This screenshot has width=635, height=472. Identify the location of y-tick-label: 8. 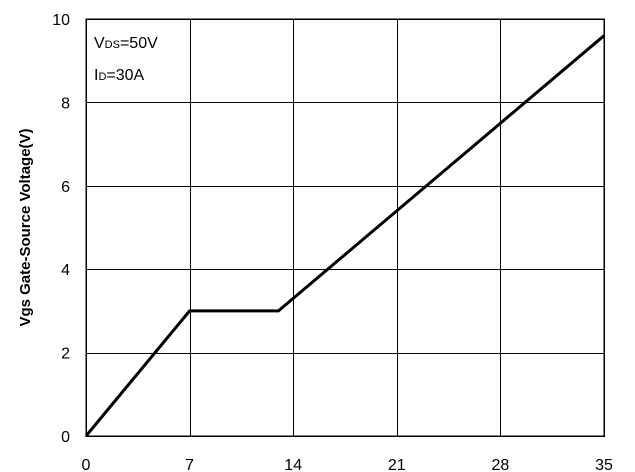
(65, 103).